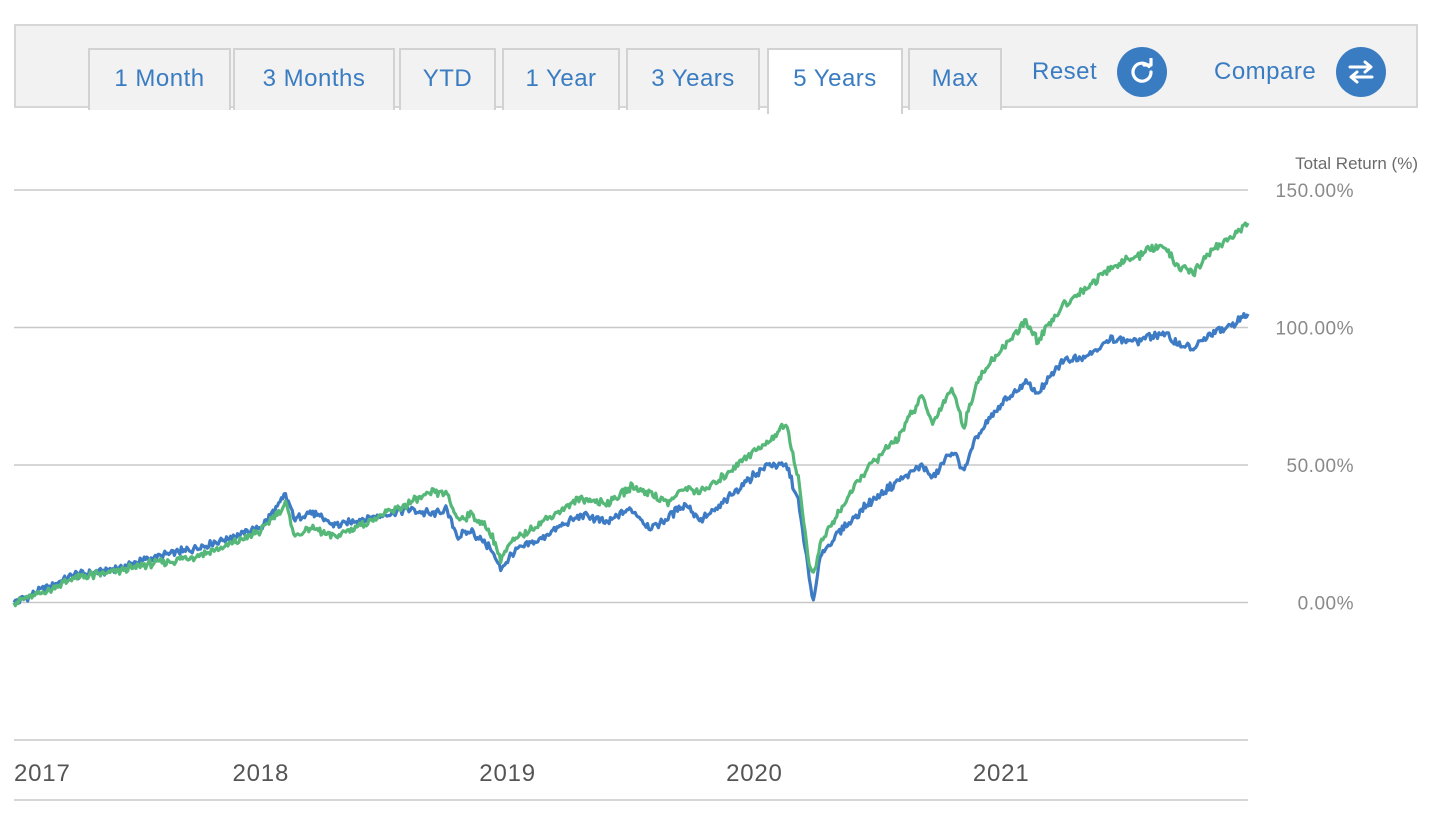 The height and width of the screenshot is (820, 1456). What do you see at coordinates (1142, 72) in the screenshot?
I see `refresh-icon` at bounding box center [1142, 72].